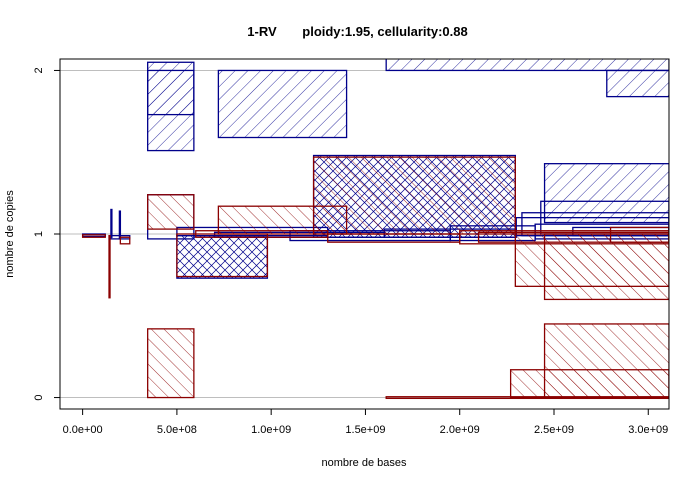 This screenshot has height=484, width=700. Describe the element at coordinates (384, 31) in the screenshot. I see `chart-title-params: ploidy:1.95, cellularity:0.88` at that location.